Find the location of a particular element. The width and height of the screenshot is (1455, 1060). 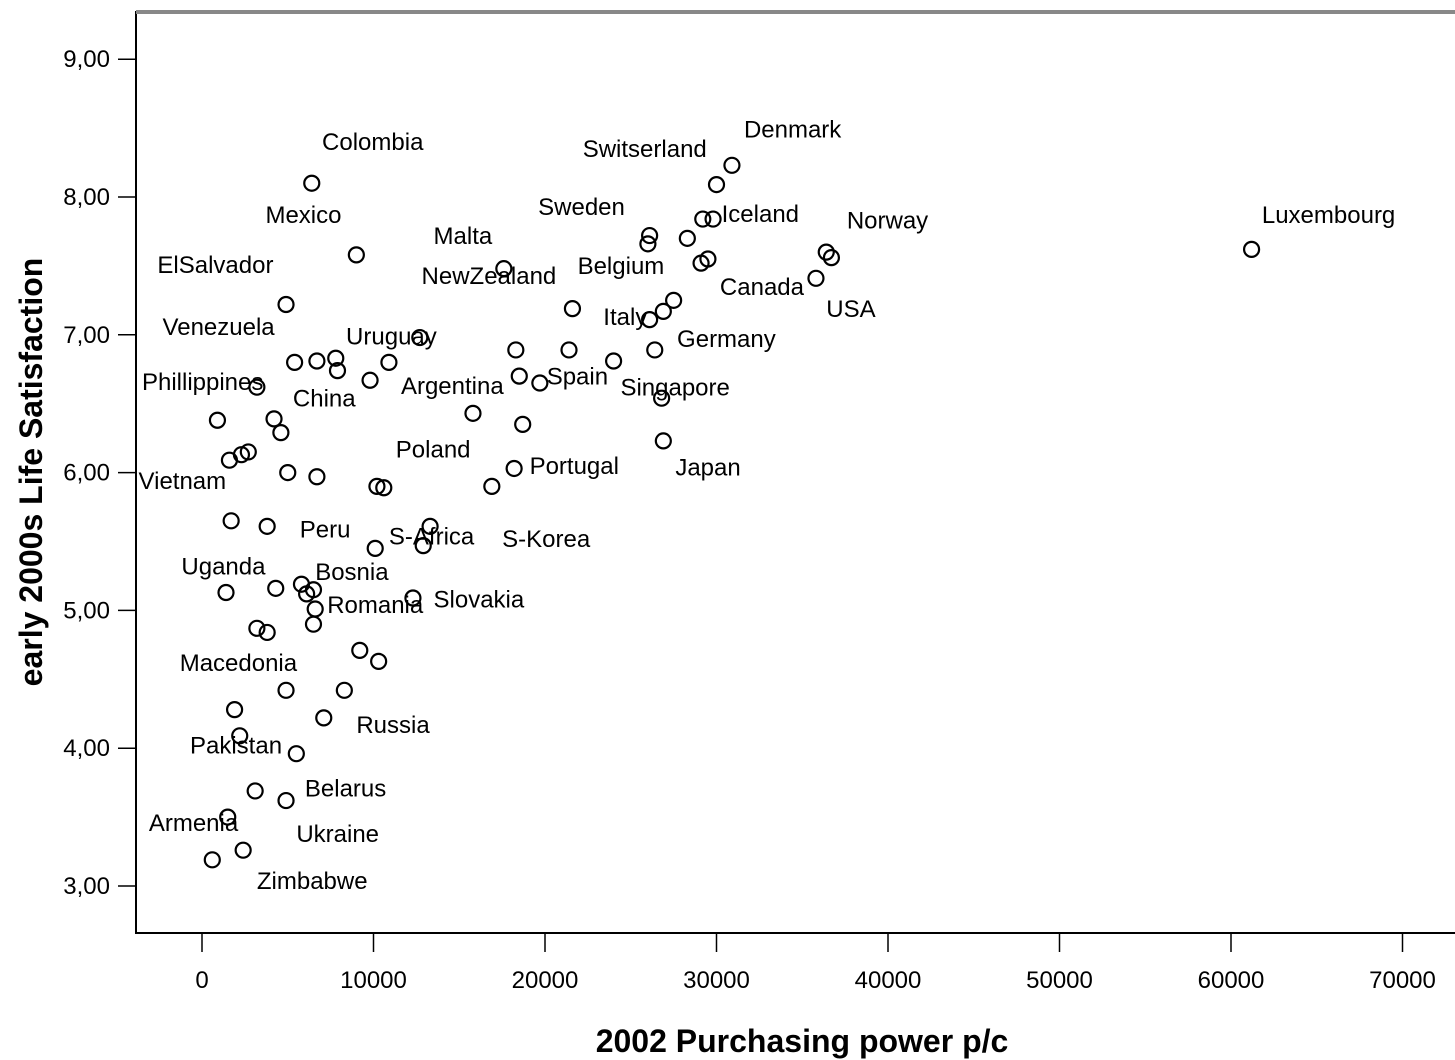

point-label: Switserland is located at coordinates (645, 149).